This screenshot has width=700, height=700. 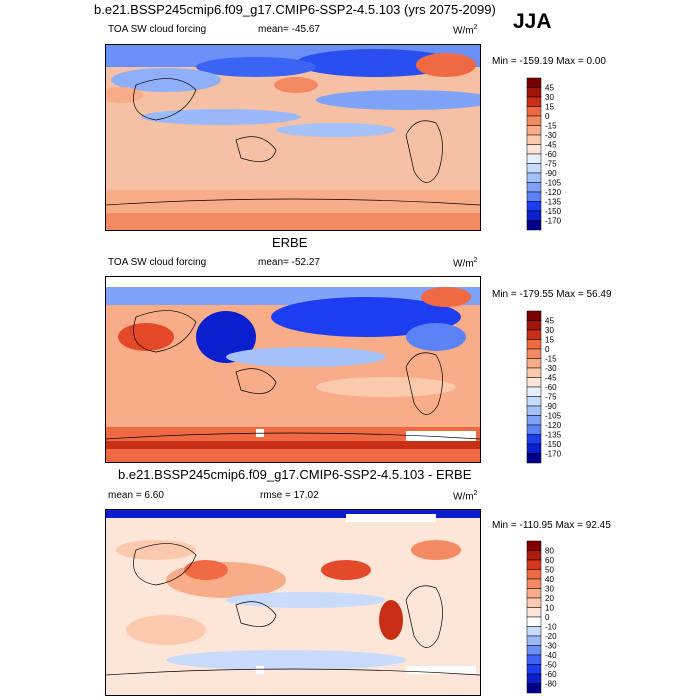 I want to click on panel3-rmse: rmse = 17.02, so click(x=289, y=495).